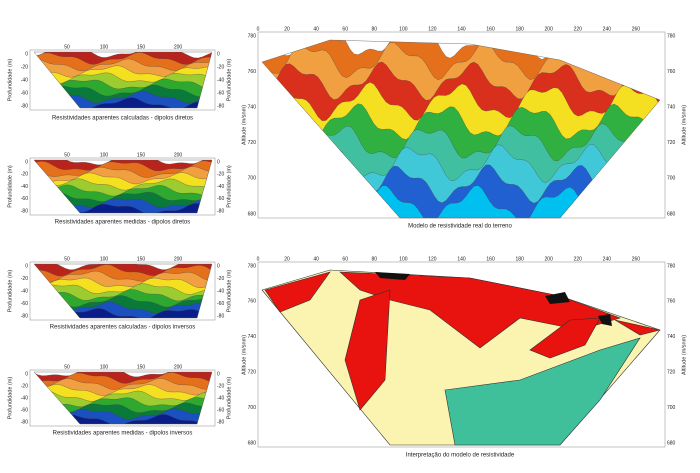 The image size is (700, 473). I want to click on caption: Modelo de resistividade real do terreno, so click(460, 227).